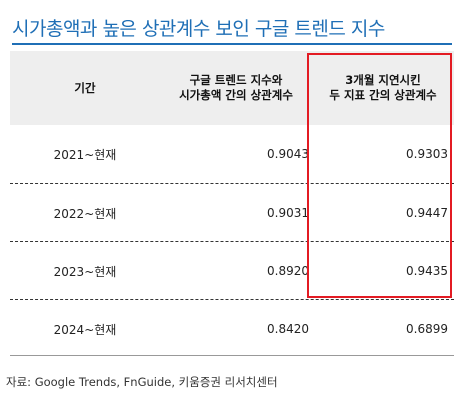 This screenshot has width=462, height=401. I want to click on cell-google-correlation: 0.8920, so click(288, 271).